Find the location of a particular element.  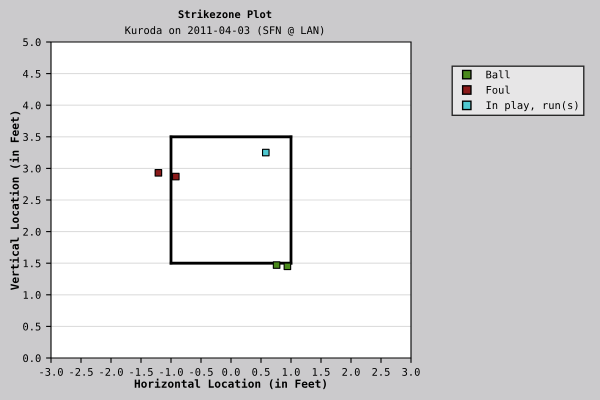

chart-subtitle: Kuroda on 2011-04-03 (SFN @ LAN) is located at coordinates (224, 31).